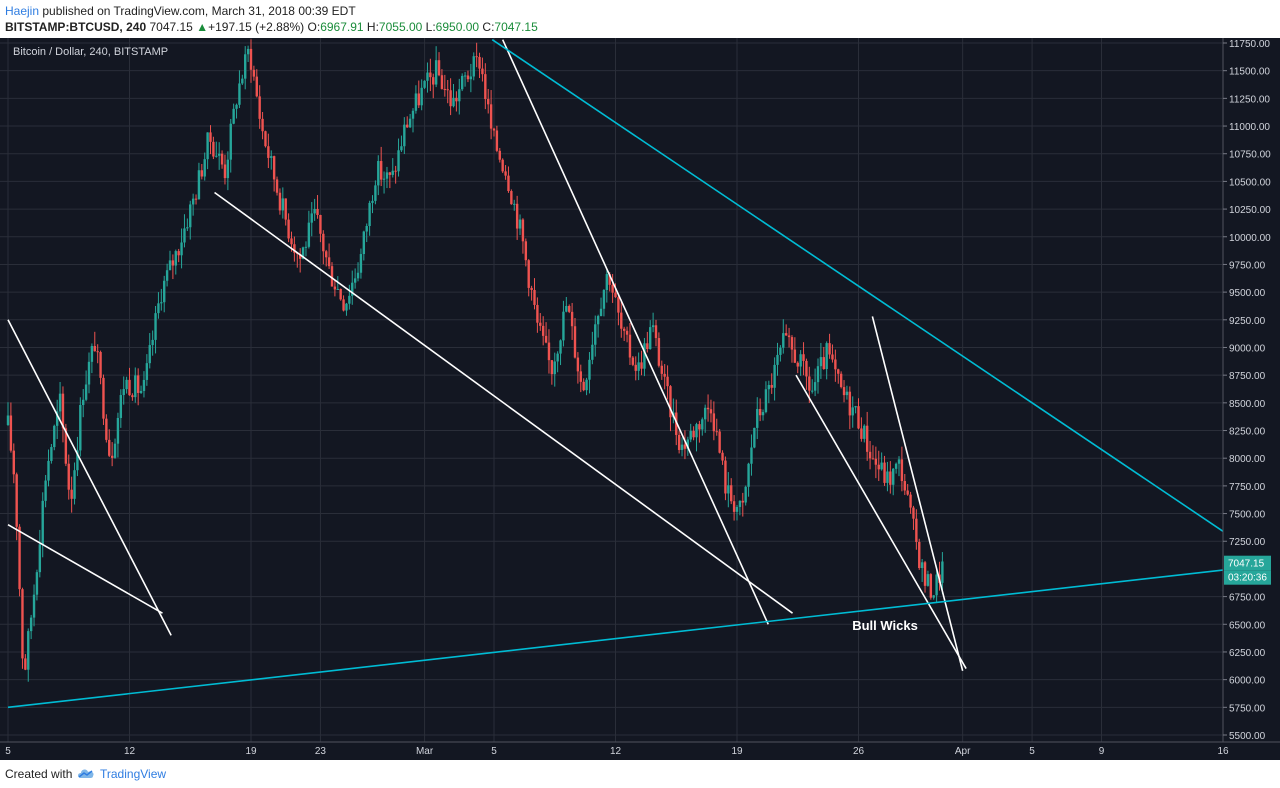 Image resolution: width=1280 pixels, height=788 pixels. I want to click on time-tick-label: 23, so click(321, 751).